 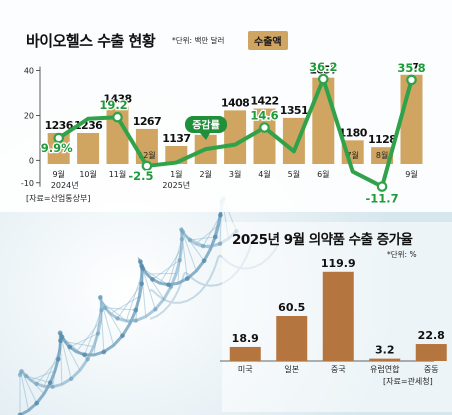 What do you see at coordinates (382, 199) in the screenshot?
I see `growth-point-label: -11.7` at bounding box center [382, 199].